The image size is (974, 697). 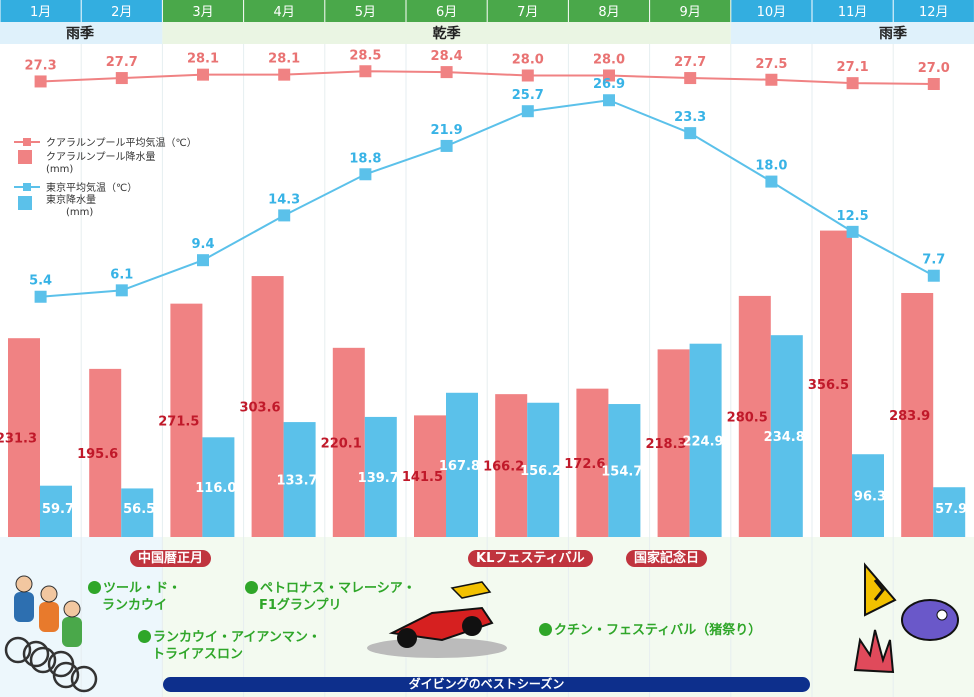 What do you see at coordinates (771, 166) in the screenshot?
I see `tokyo-temp-label: 18.0` at bounding box center [771, 166].